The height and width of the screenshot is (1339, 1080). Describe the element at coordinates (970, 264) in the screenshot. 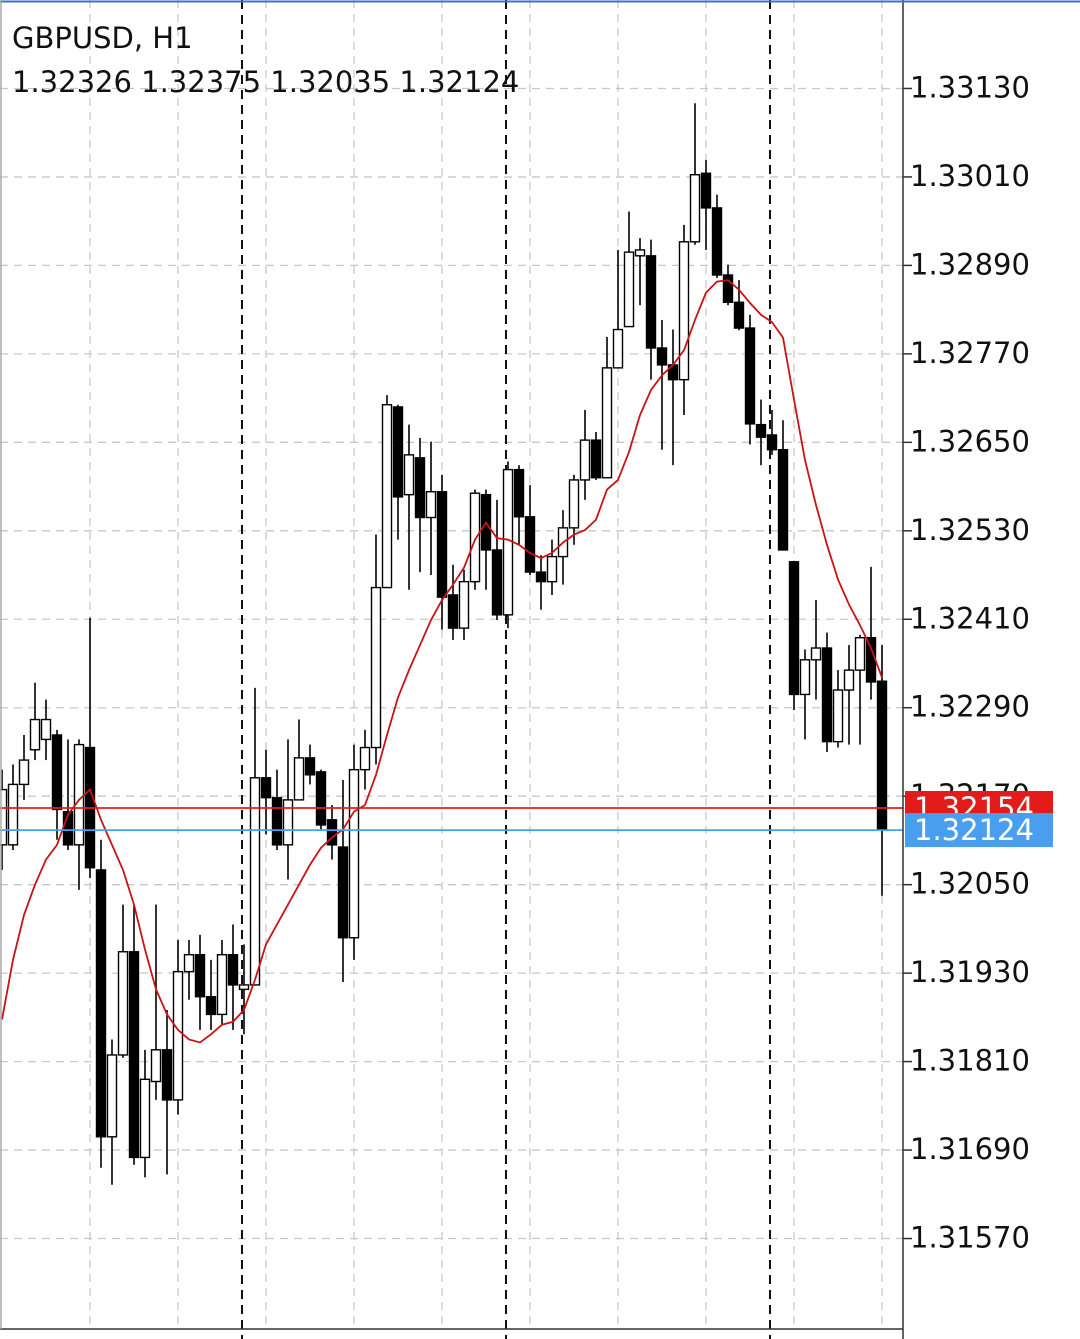

I see `y-tick-label: 1.32890` at that location.